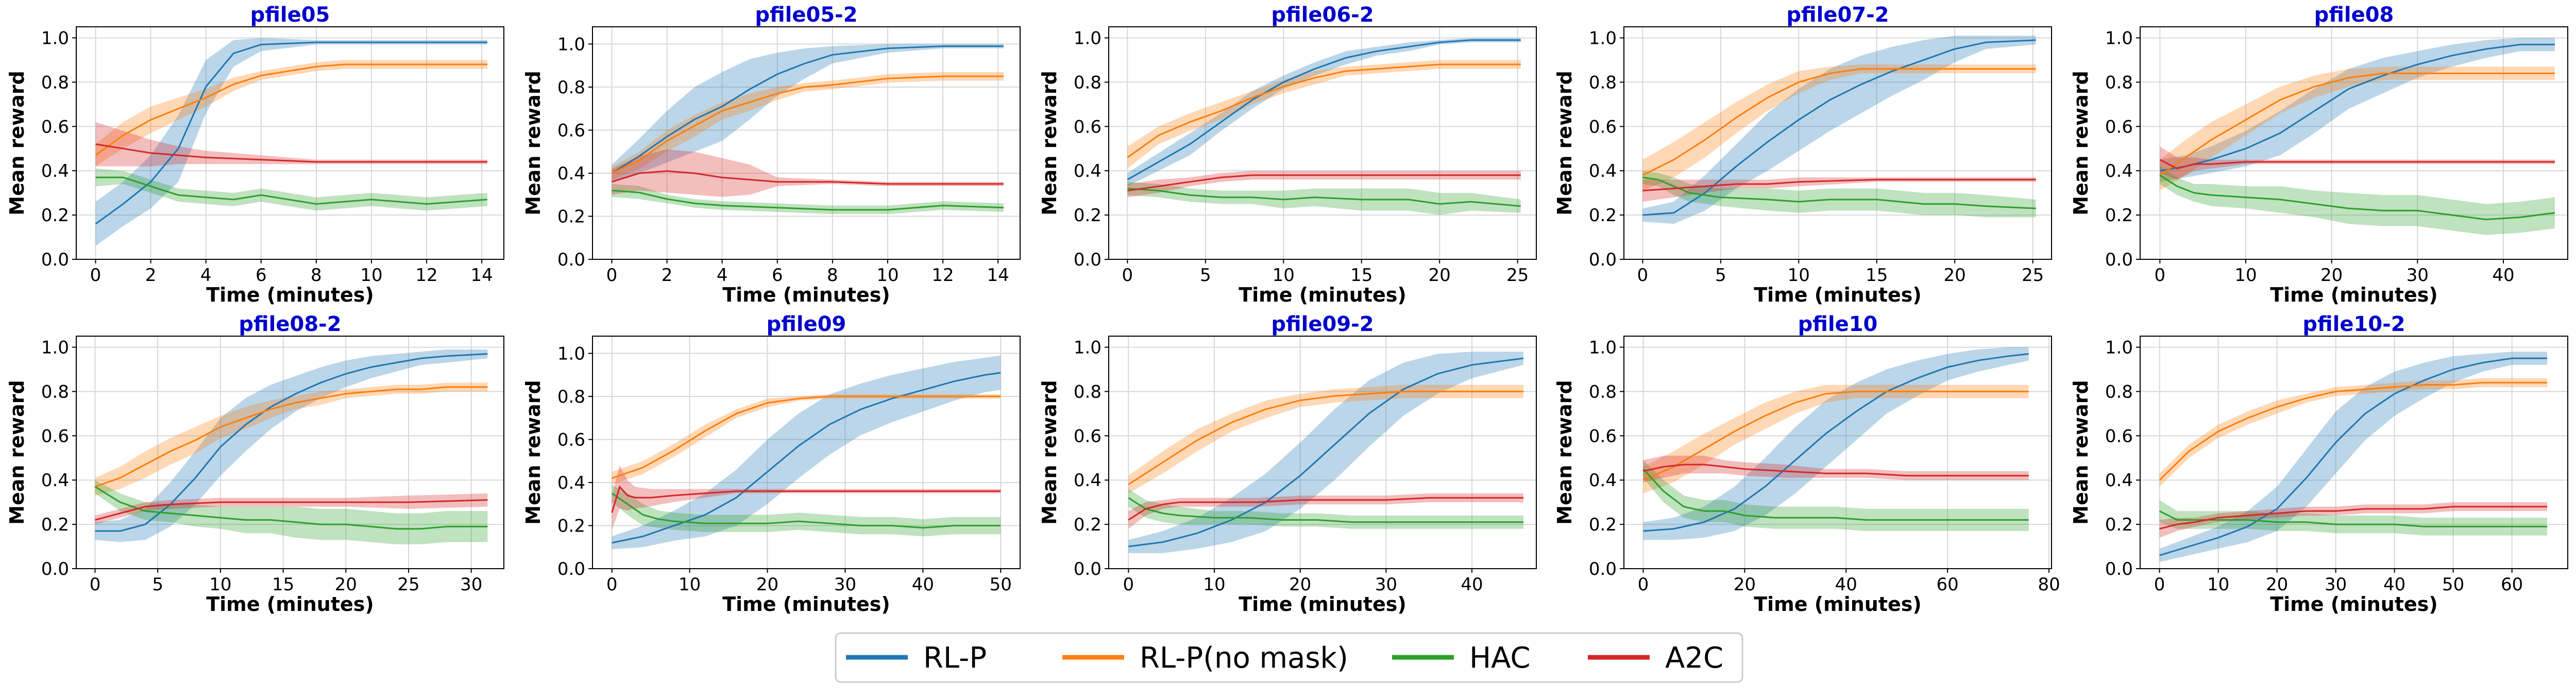 Image resolution: width=2576 pixels, height=696 pixels. What do you see at coordinates (1838, 324) in the screenshot?
I see `panel-title: pfile10` at bounding box center [1838, 324].